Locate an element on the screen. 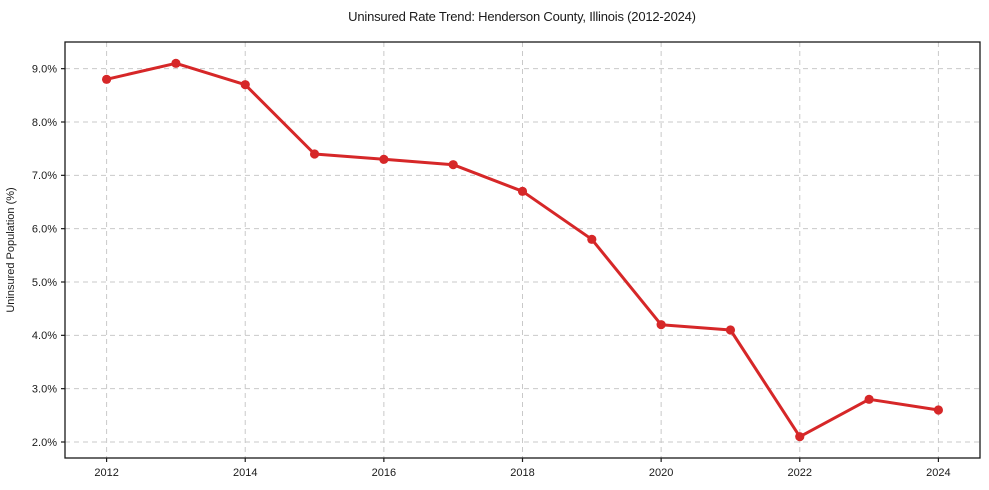  y-tick-label: 5.0% is located at coordinates (44, 283).